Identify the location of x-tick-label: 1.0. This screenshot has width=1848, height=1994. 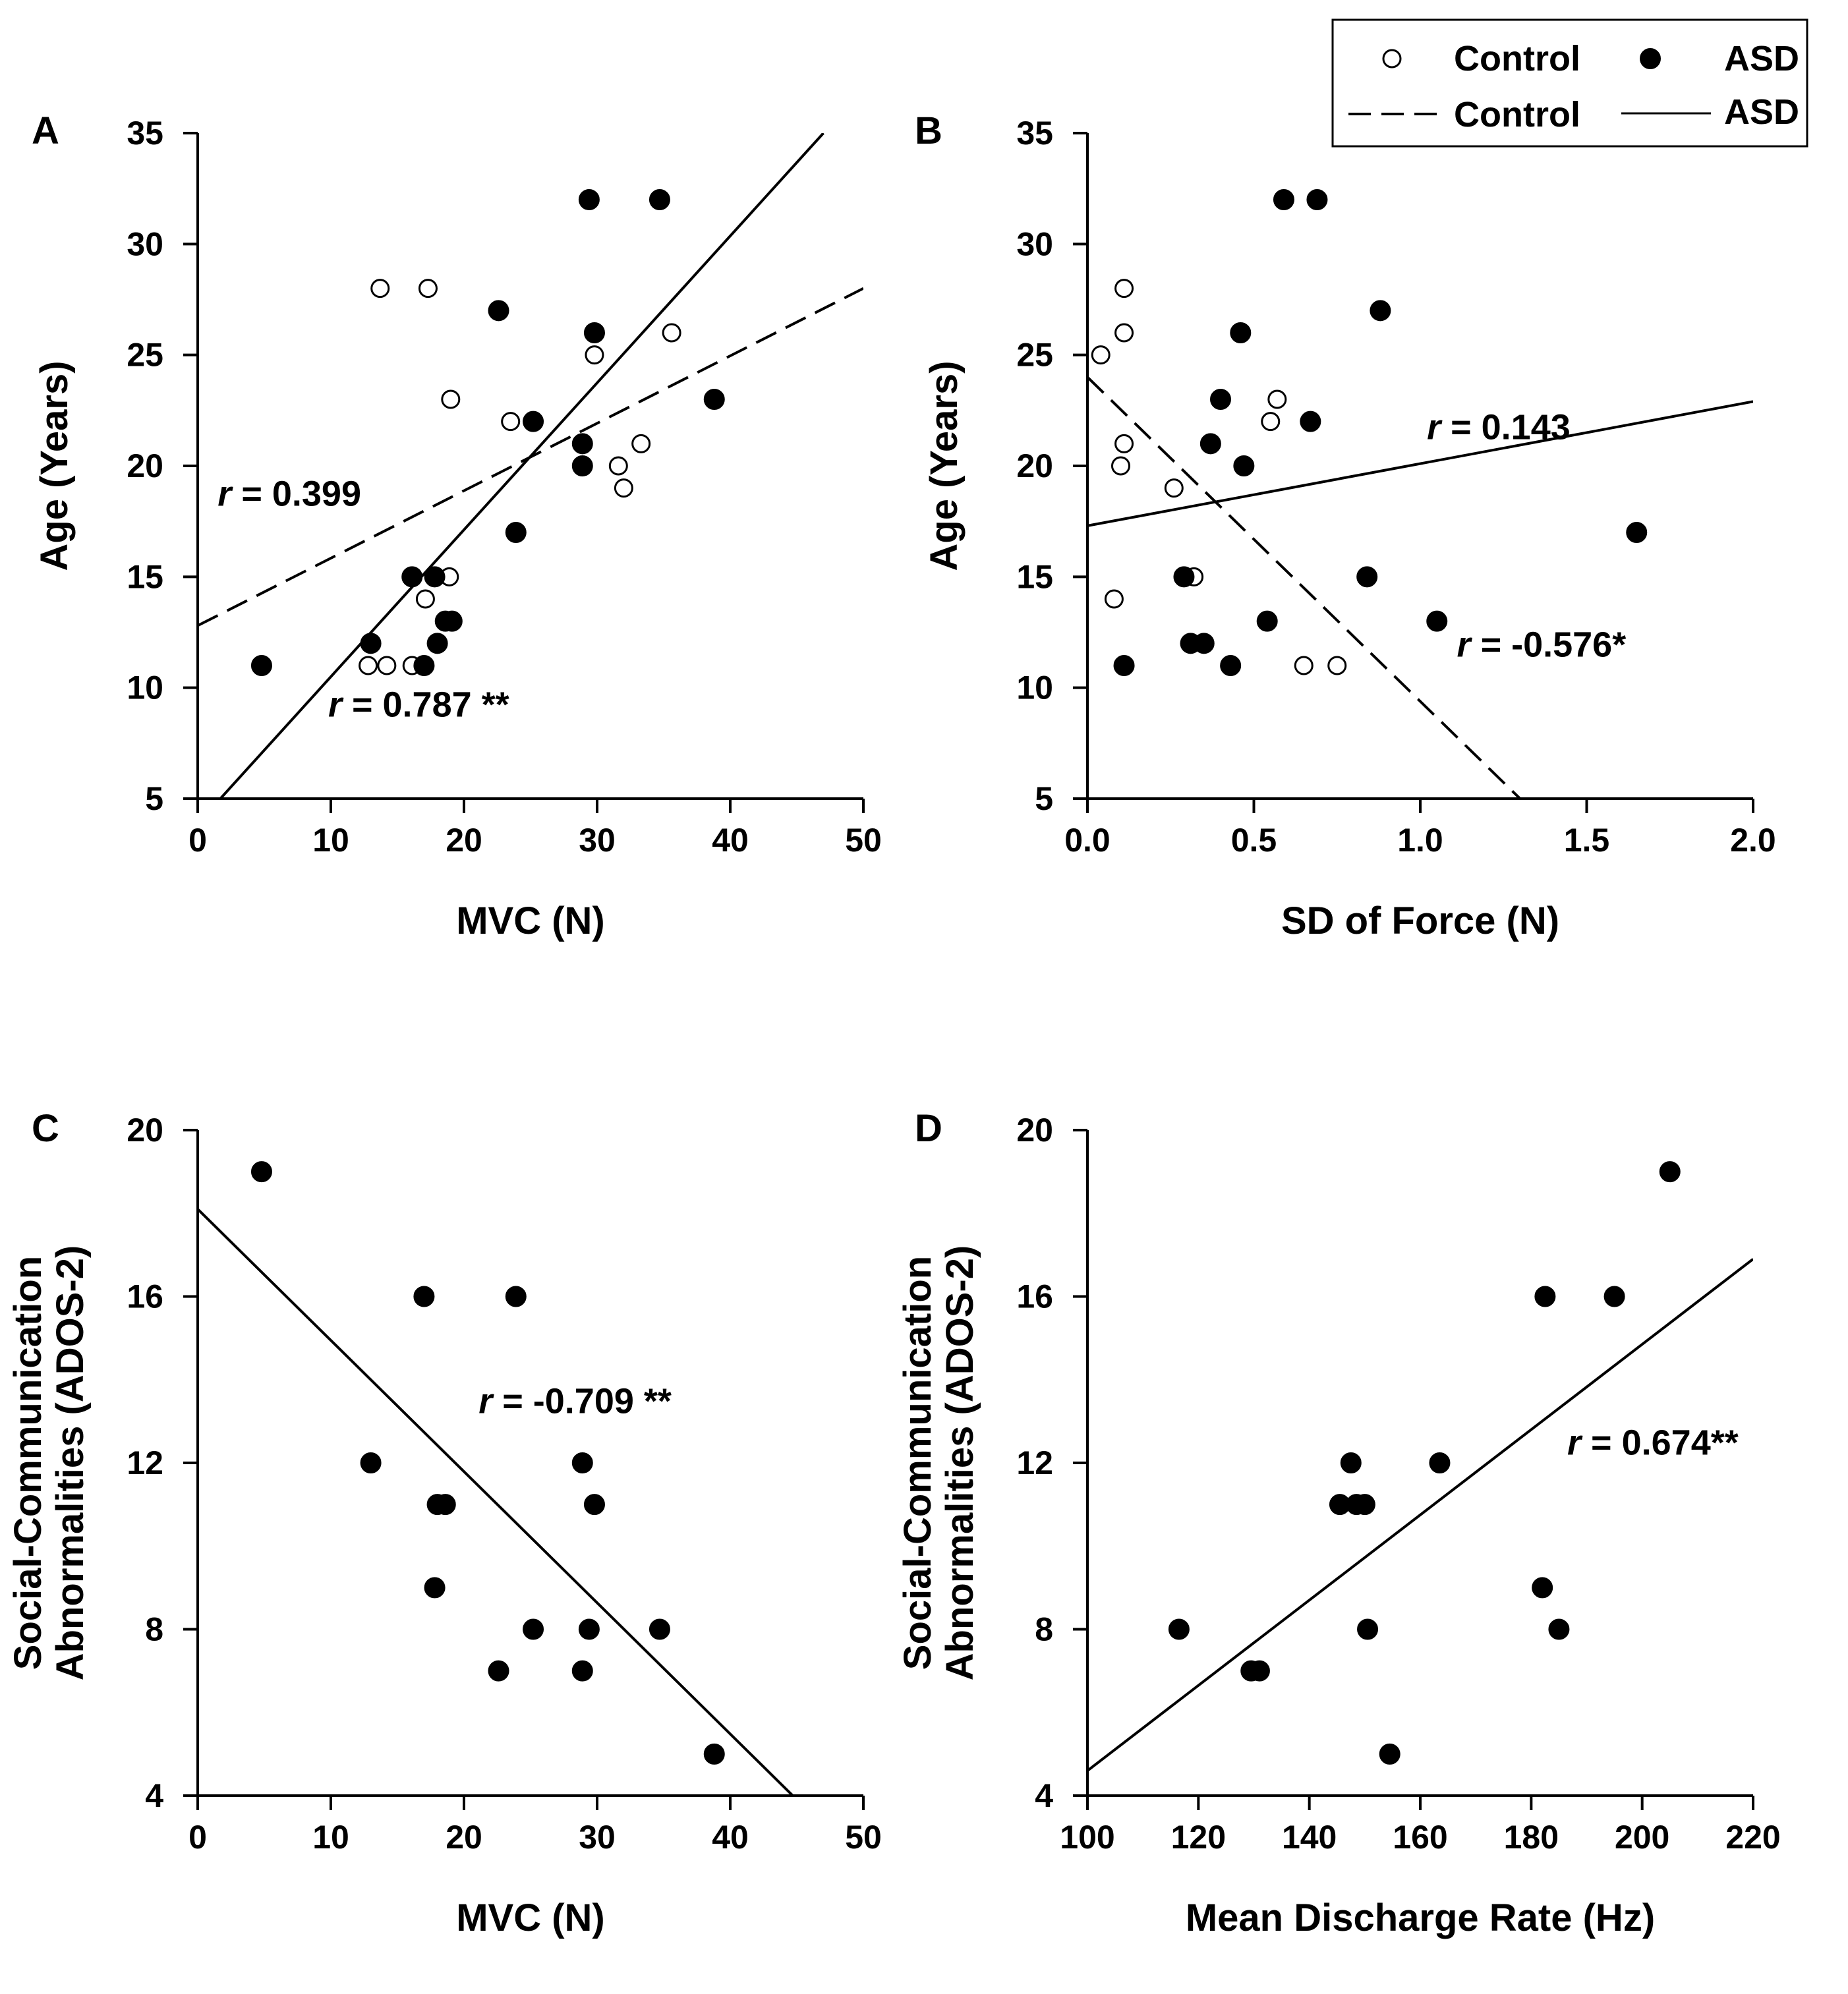
(1420, 841).